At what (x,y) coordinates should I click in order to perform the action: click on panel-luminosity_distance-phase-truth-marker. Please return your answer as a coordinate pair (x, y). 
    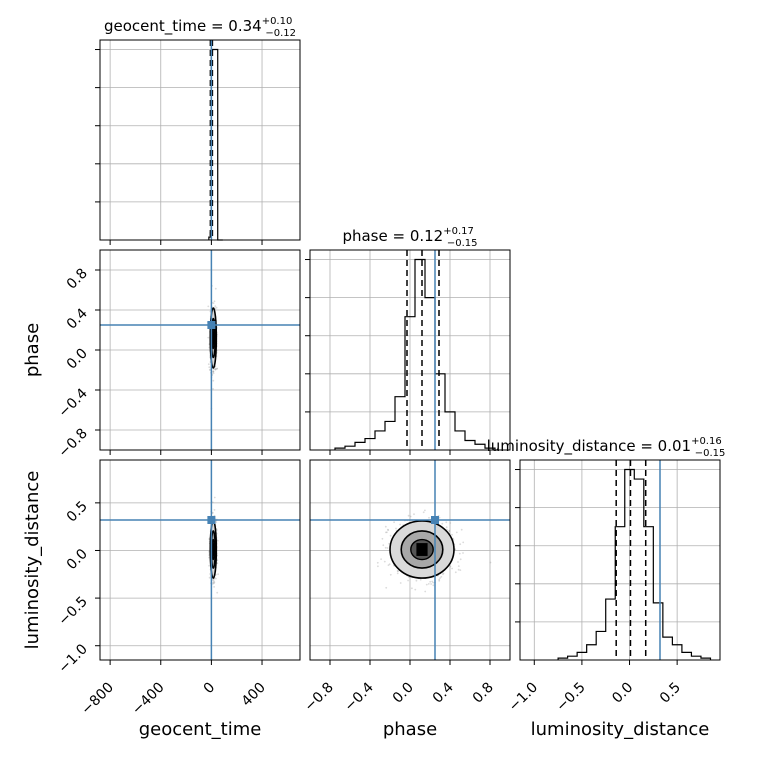
    Looking at the image, I should click on (435, 520).